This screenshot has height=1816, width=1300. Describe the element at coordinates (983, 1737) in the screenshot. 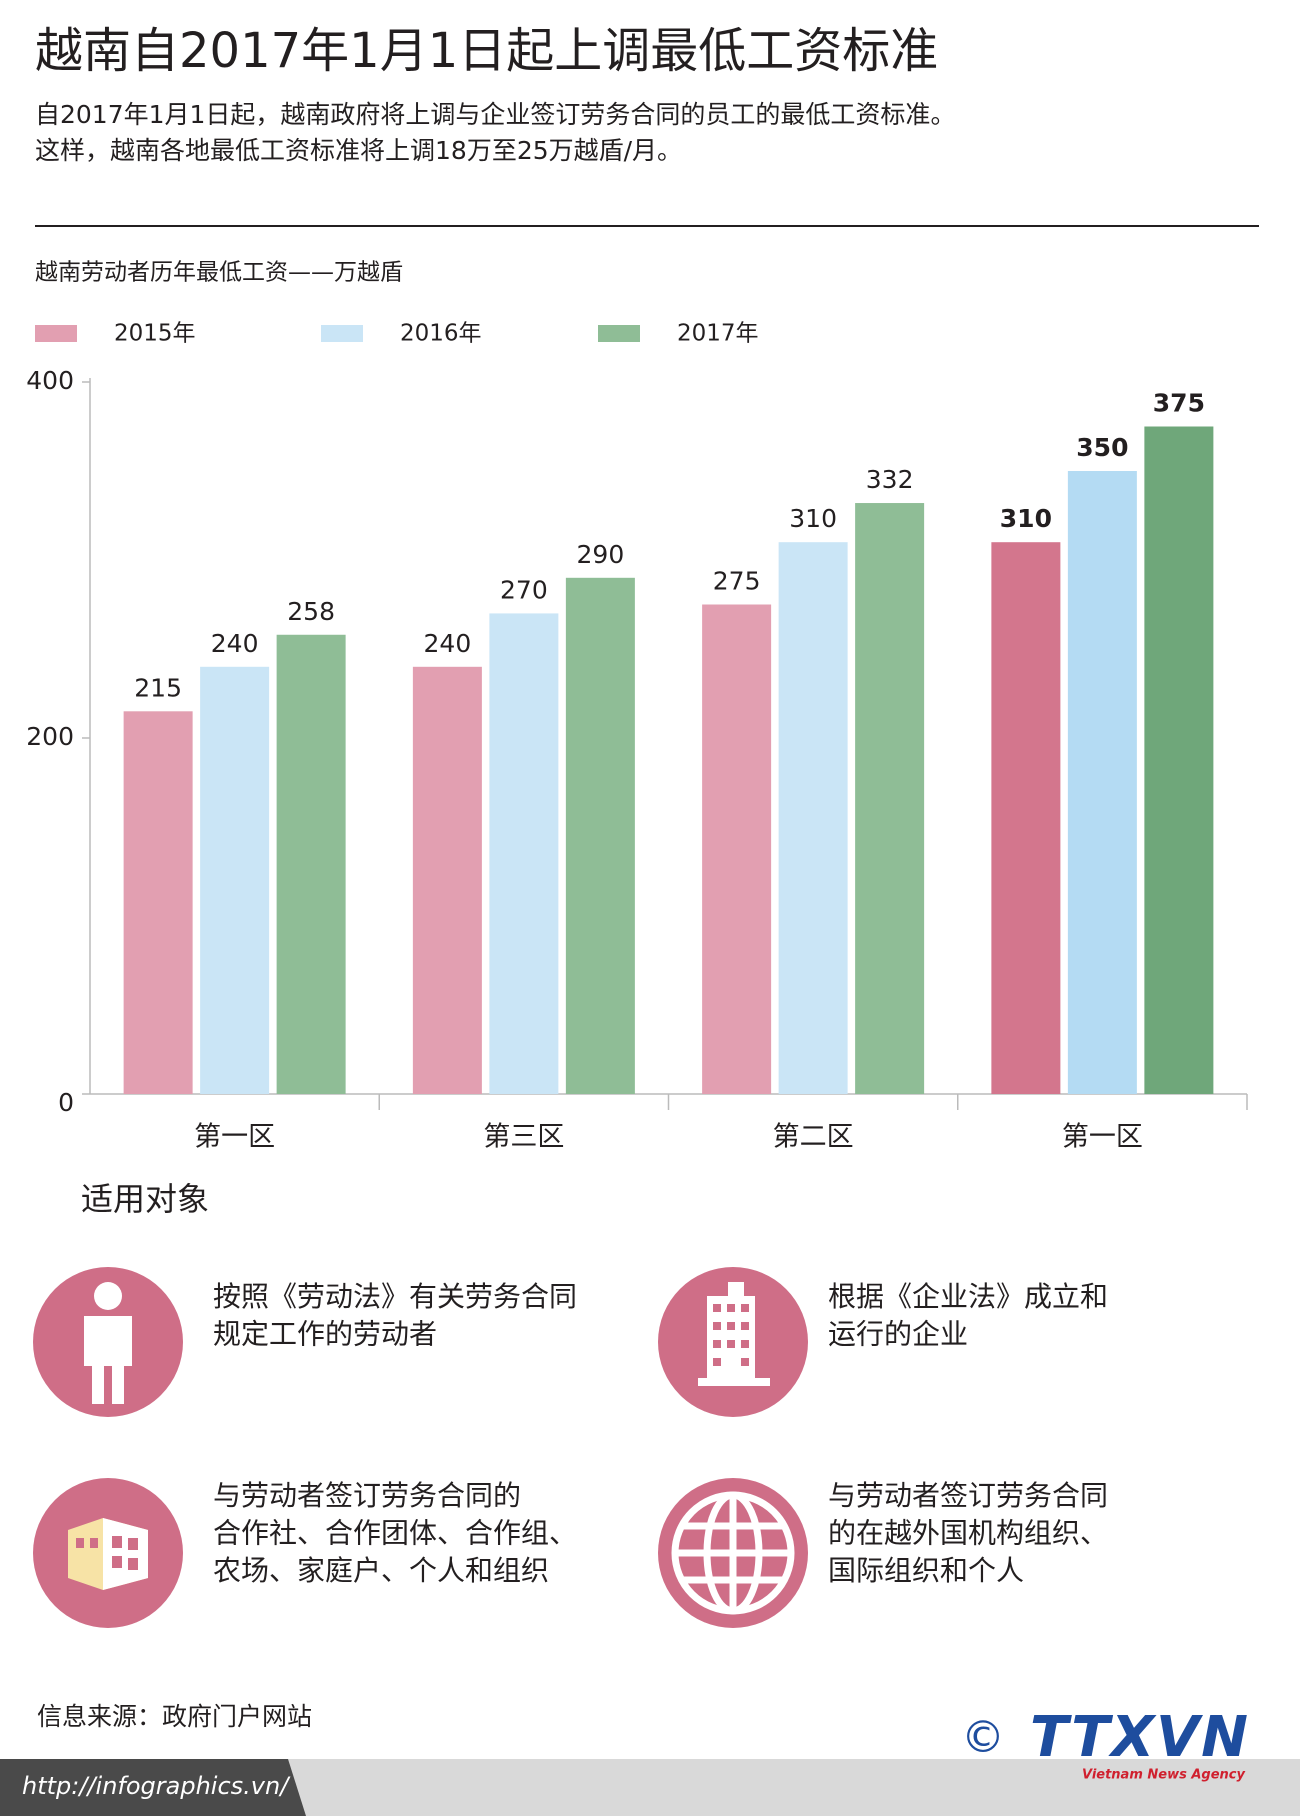

I see `logo-copyright: ©` at that location.